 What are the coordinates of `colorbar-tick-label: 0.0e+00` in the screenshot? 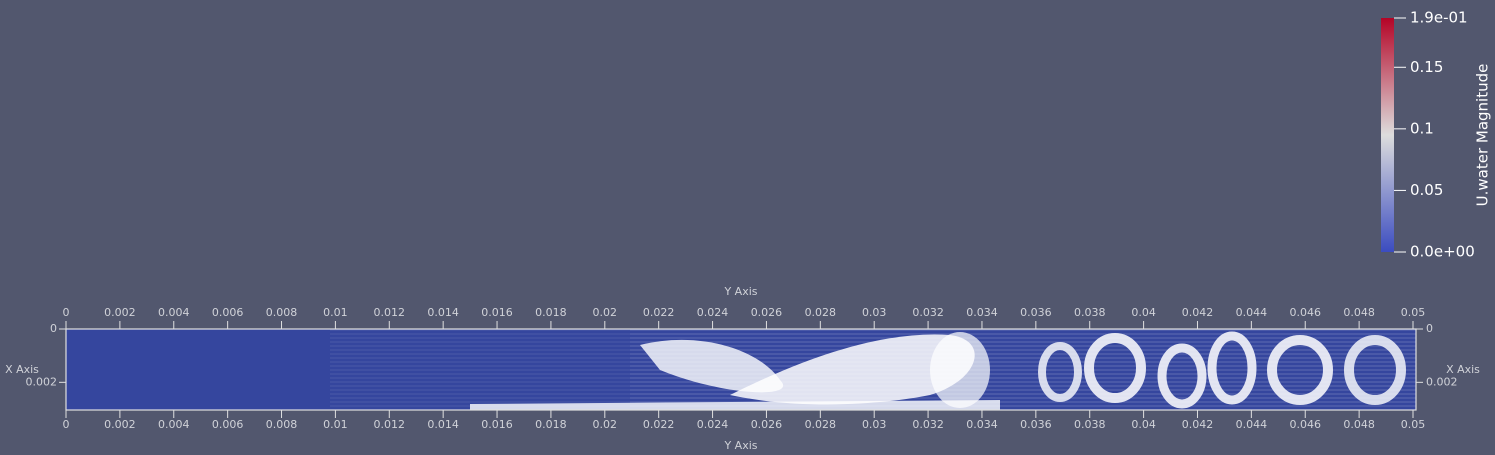 It's located at (1442, 252).